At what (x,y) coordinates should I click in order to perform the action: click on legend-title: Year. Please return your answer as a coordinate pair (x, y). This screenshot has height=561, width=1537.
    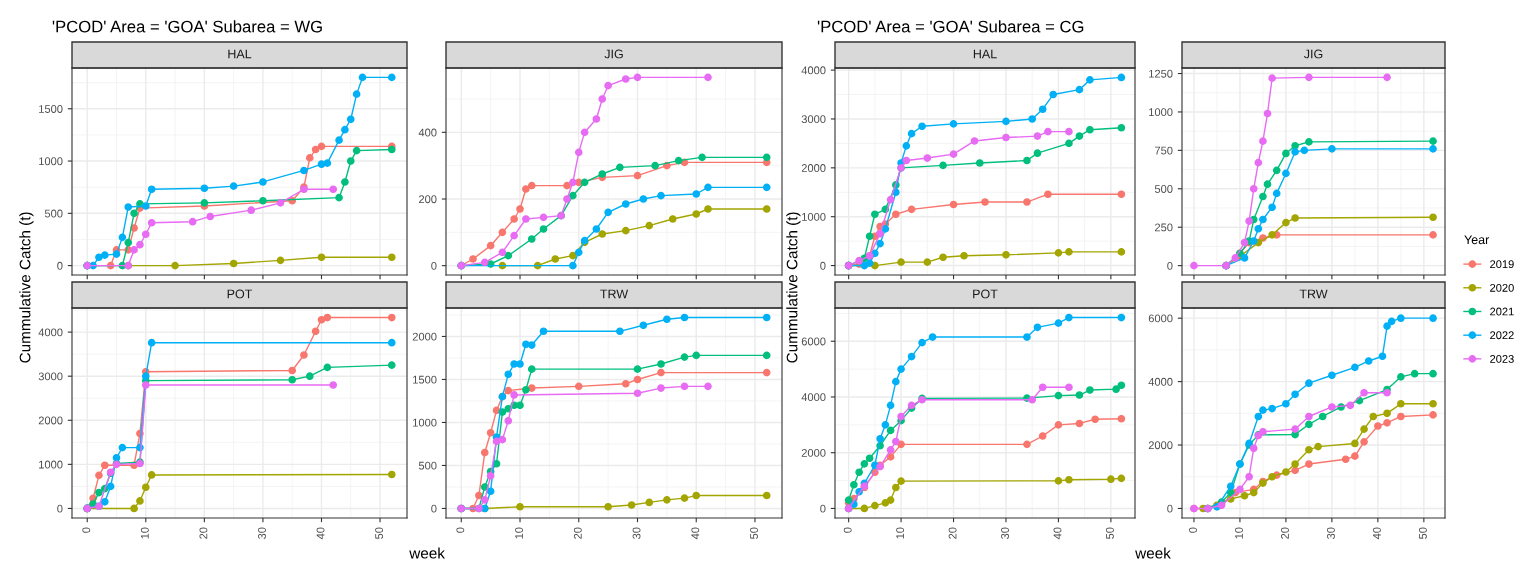
    Looking at the image, I should click on (1477, 240).